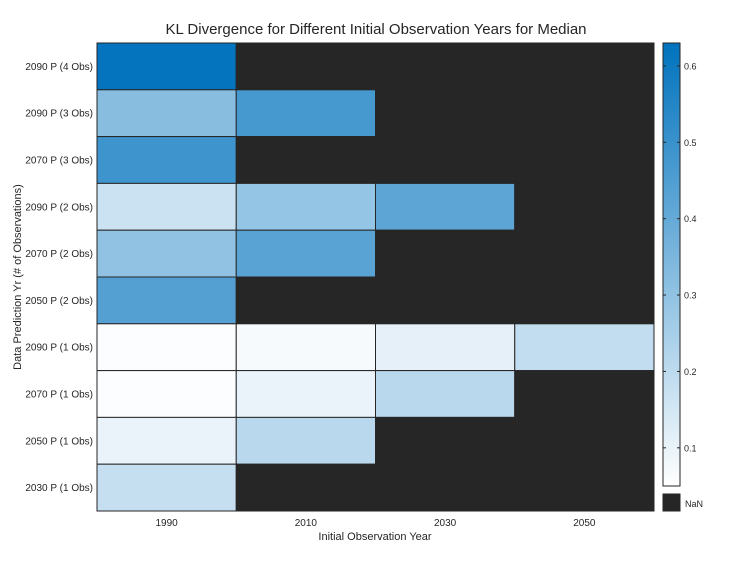  Describe the element at coordinates (59, 254) in the screenshot. I see `y-tick-label: 2070 P (2 Obs)` at that location.